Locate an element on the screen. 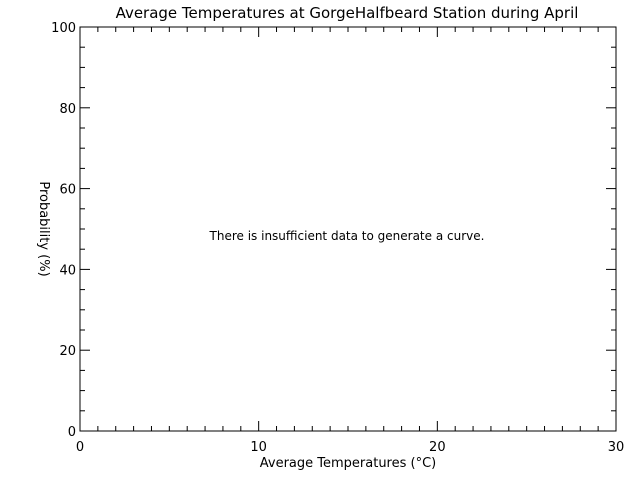 This screenshot has width=640, height=480. y-tick-label: 0 is located at coordinates (72, 432).